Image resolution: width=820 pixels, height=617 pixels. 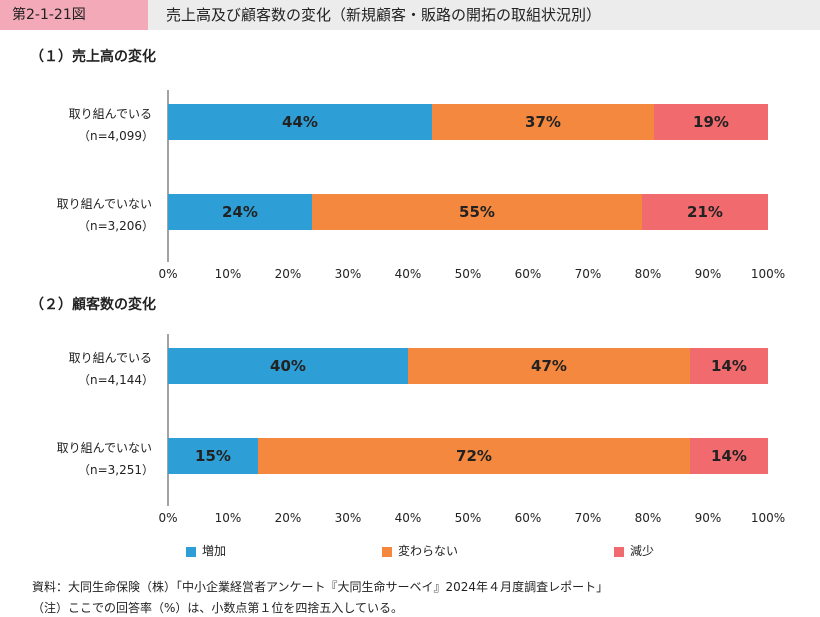 What do you see at coordinates (116, 380) in the screenshot?
I see `chart2-category-n: （n=4,144）` at bounding box center [116, 380].